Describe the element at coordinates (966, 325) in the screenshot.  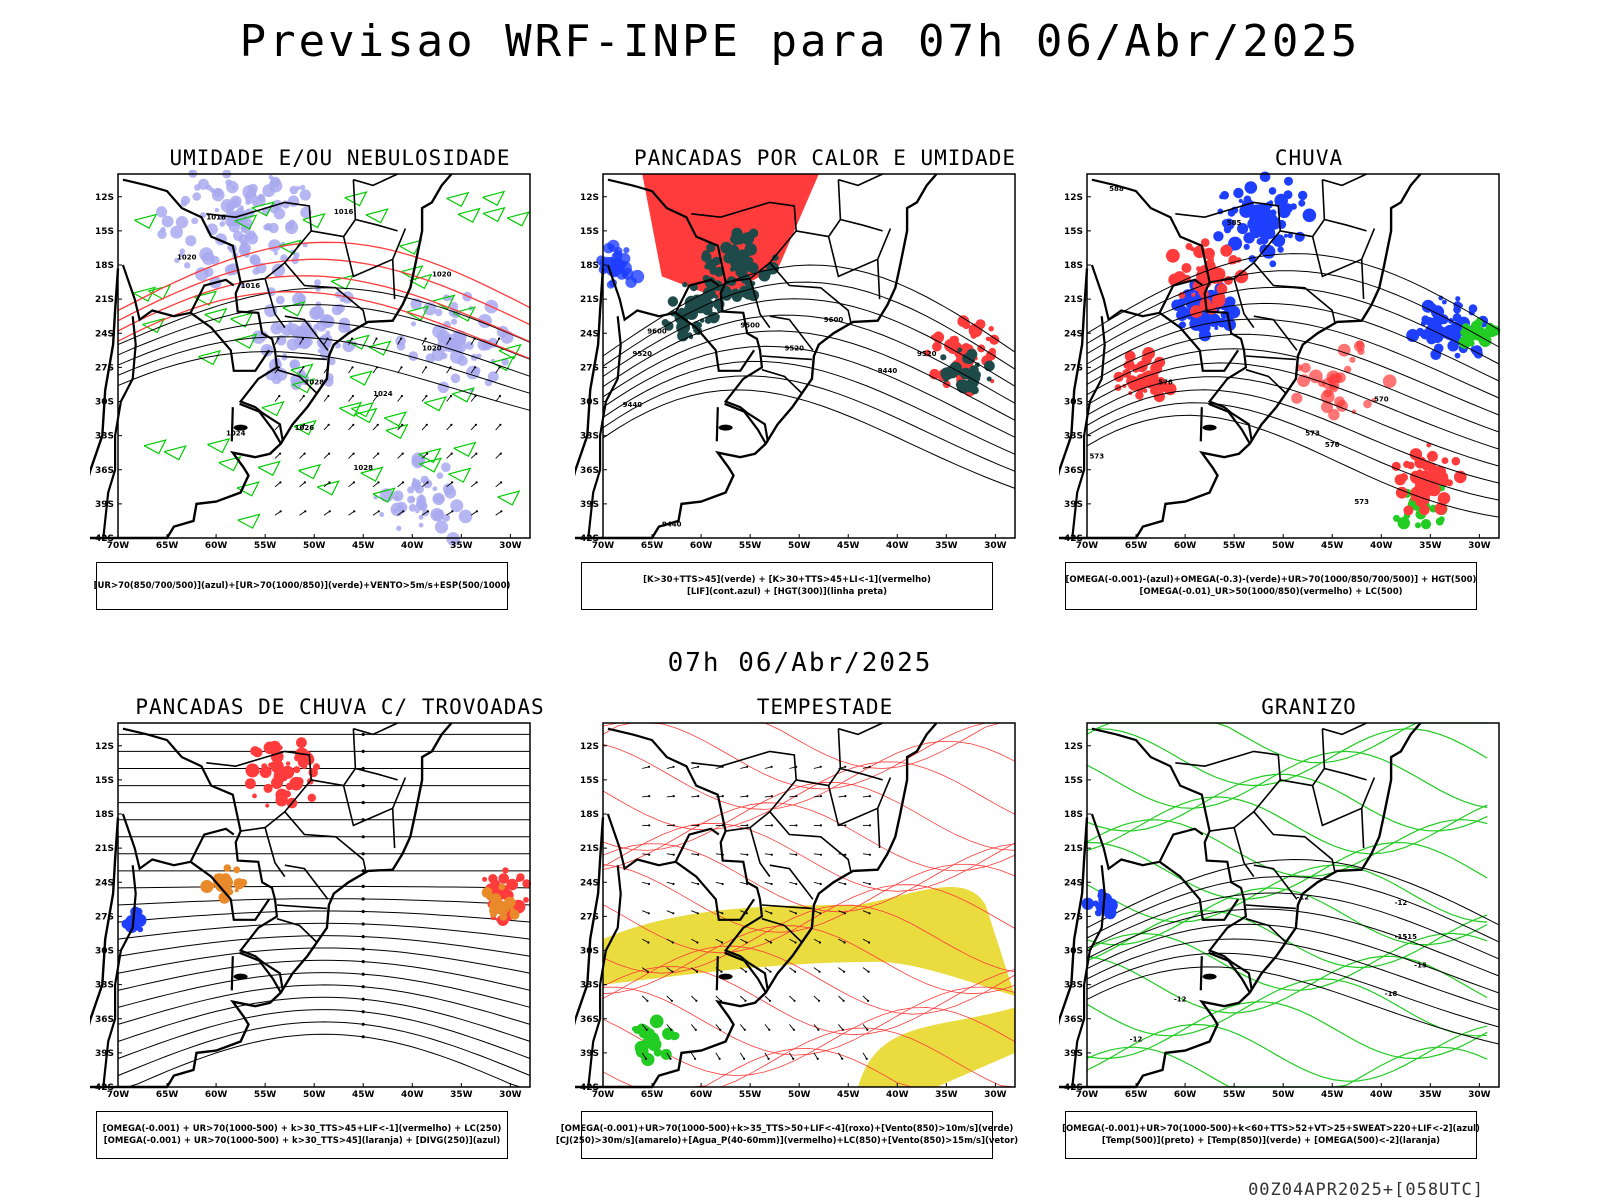
I see `instability-red-area` at that location.